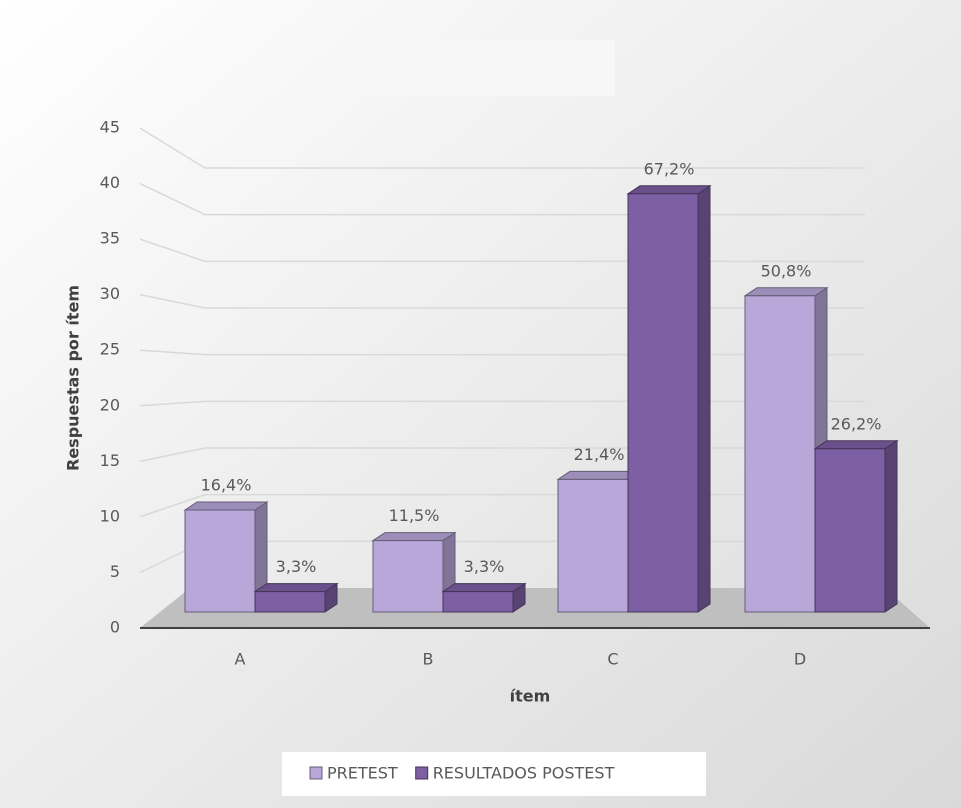 The width and height of the screenshot is (961, 808). Describe the element at coordinates (115, 571) in the screenshot. I see `y-tick-label: 5` at that location.